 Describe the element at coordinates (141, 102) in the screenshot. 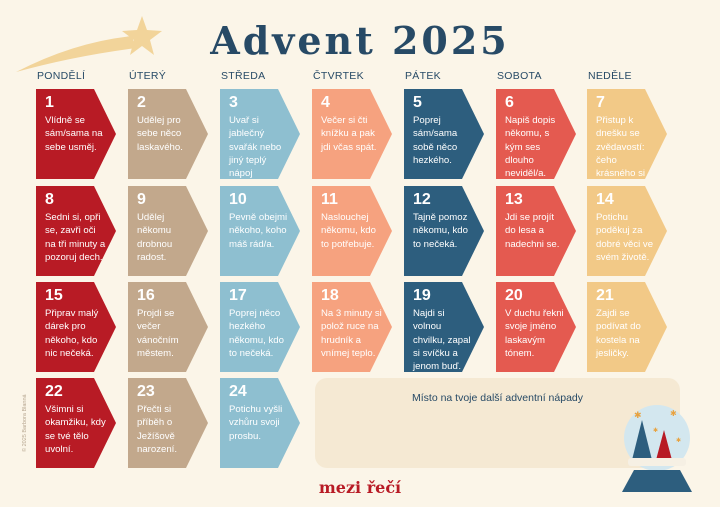

I see `day-number: 2` at that location.